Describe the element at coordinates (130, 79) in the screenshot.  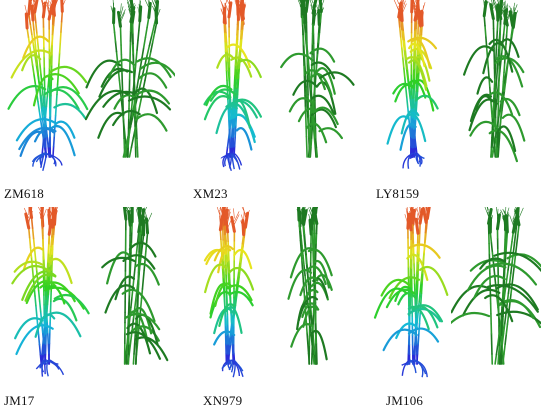
I see `plant-green` at that location.